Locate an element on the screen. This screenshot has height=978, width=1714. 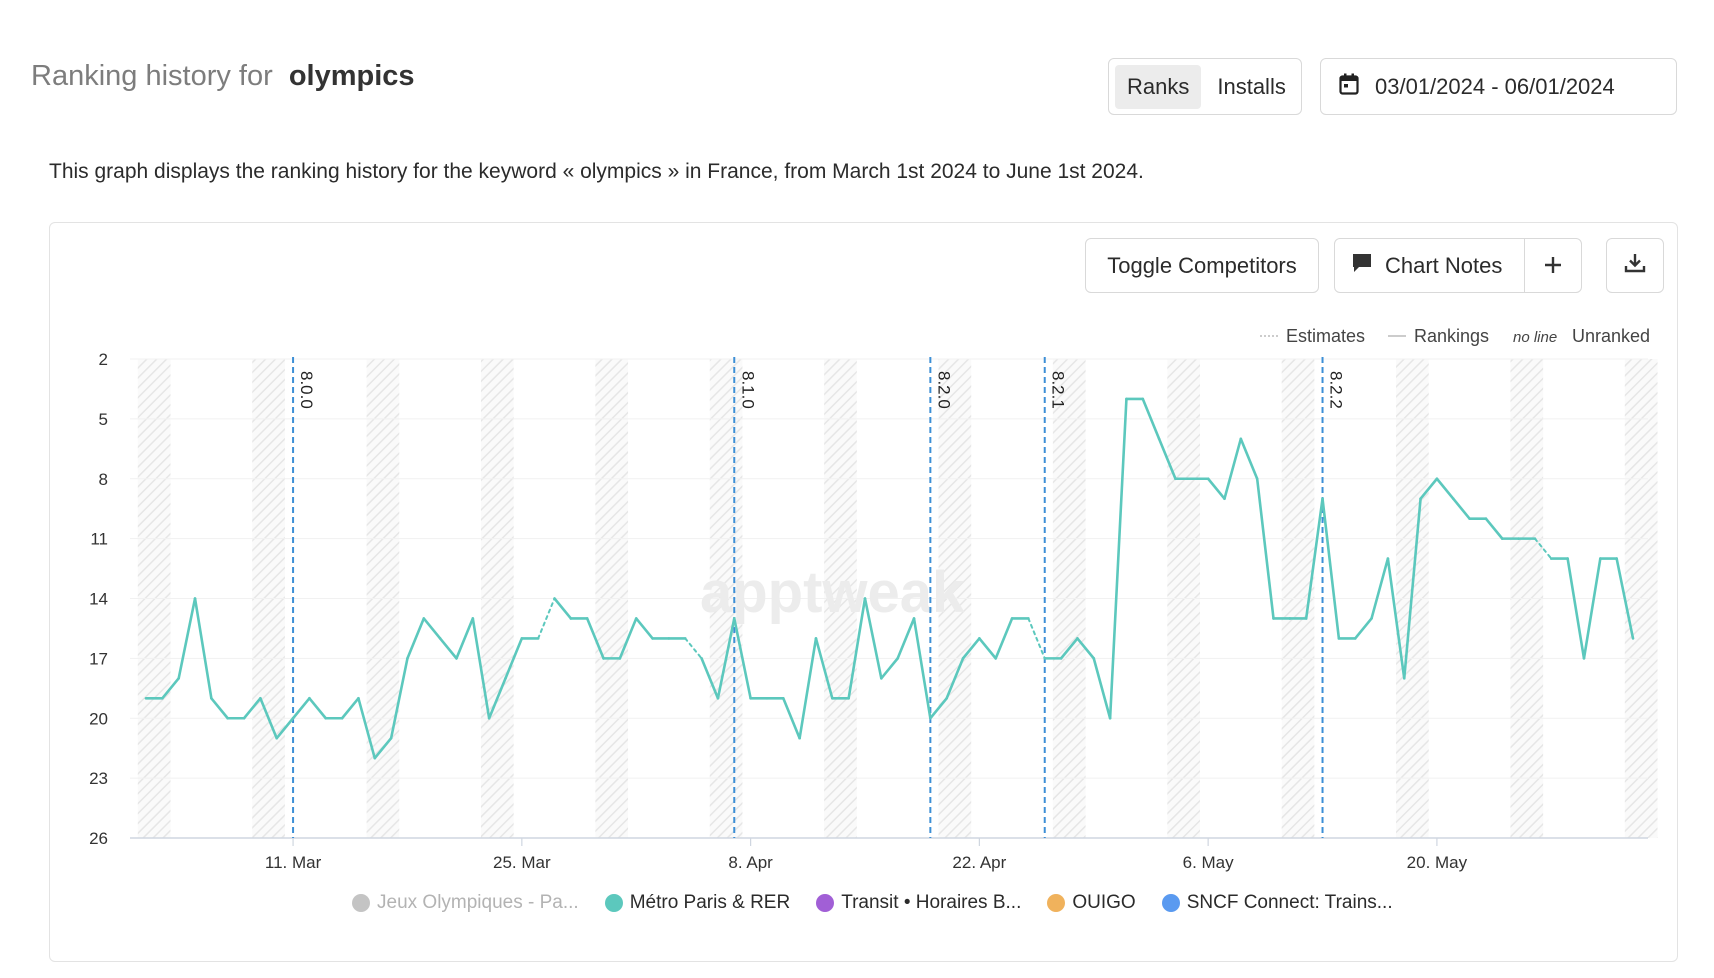
add-note-button is located at coordinates (1553, 265).